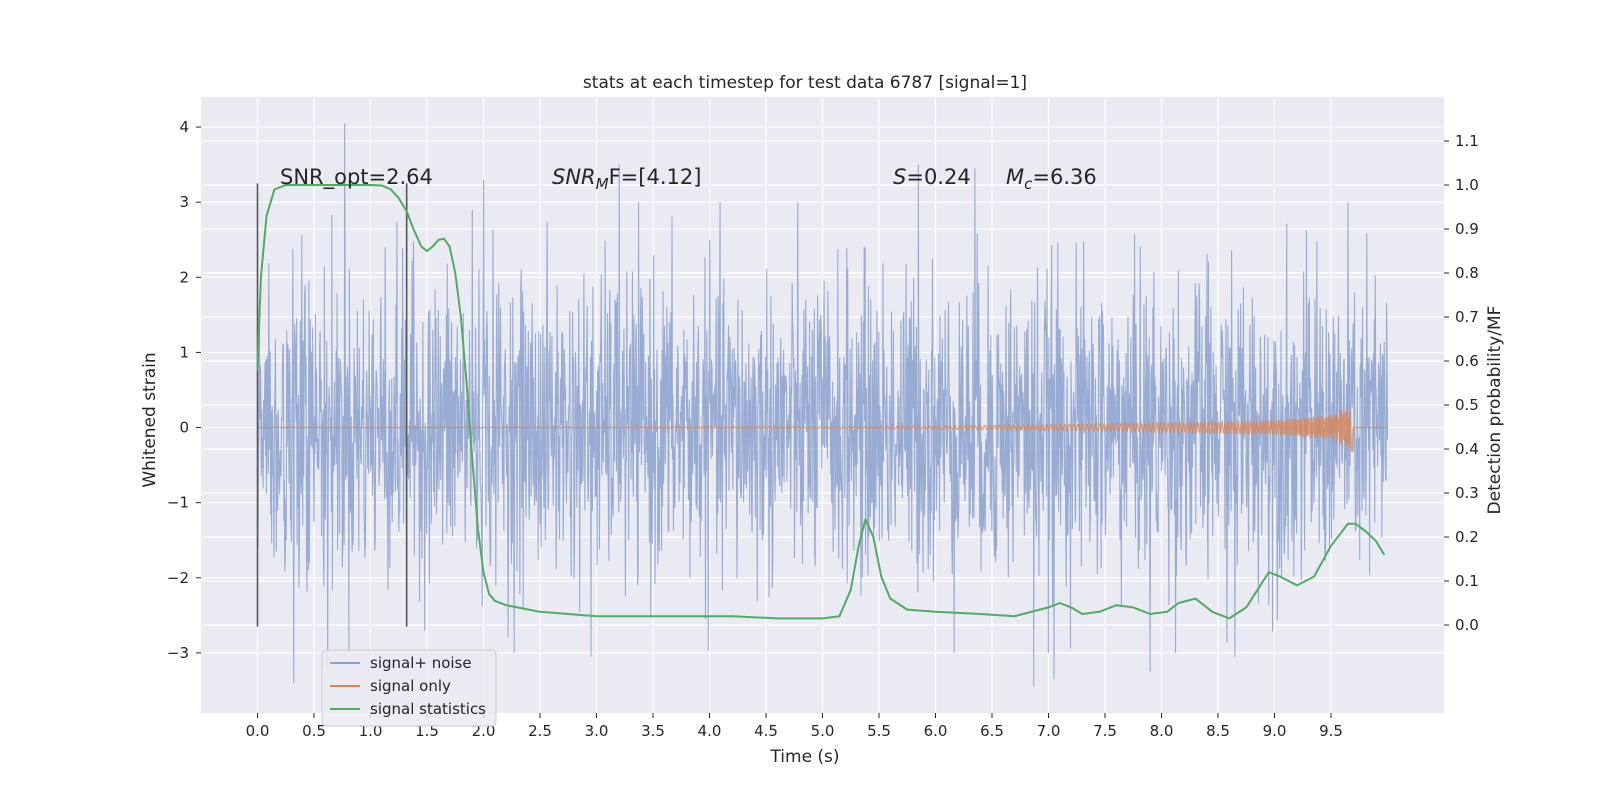 The image size is (1600, 800). What do you see at coordinates (540, 731) in the screenshot?
I see `x-tick-label-5: 2.5` at bounding box center [540, 731].